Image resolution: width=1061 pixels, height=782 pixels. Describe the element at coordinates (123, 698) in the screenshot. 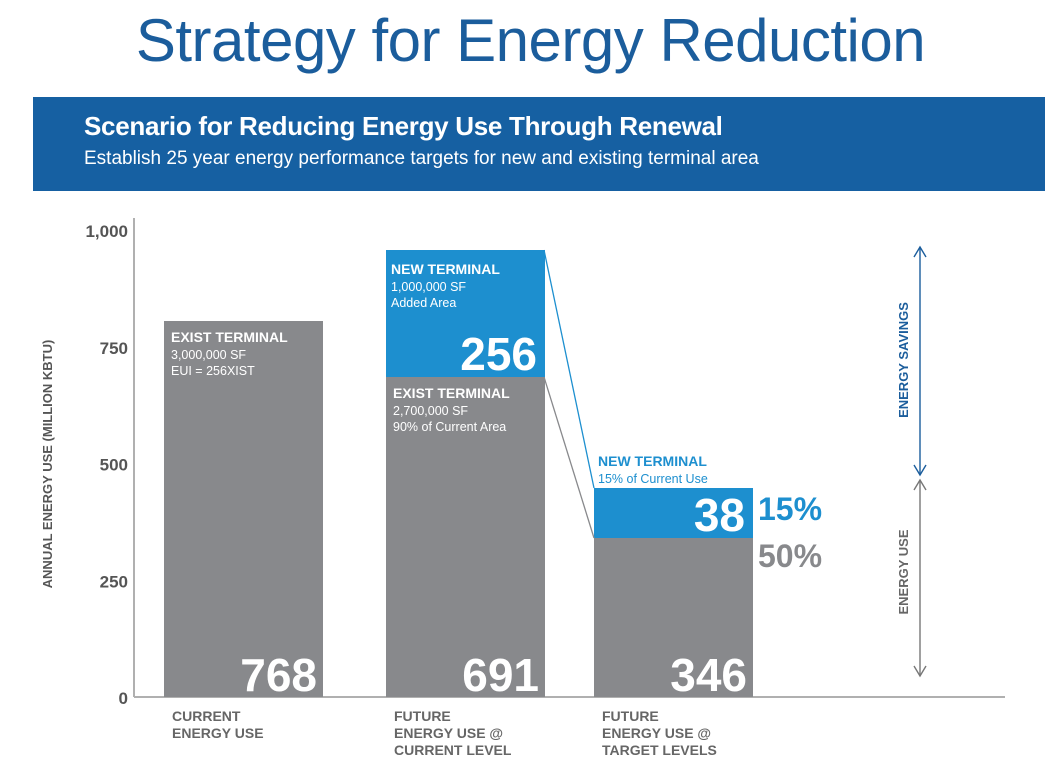

I see `y-tick-label: 0` at that location.